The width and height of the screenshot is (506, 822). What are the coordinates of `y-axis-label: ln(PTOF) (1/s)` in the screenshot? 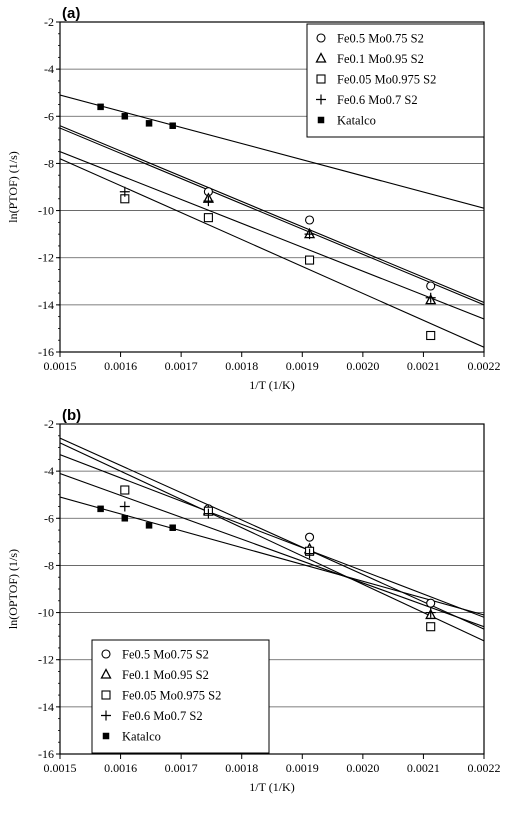 It's located at (13, 186).